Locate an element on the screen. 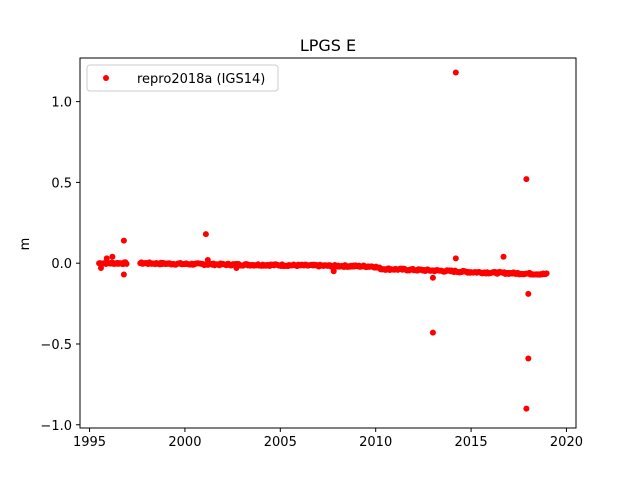 Image resolution: width=640 pixels, height=480 pixels. x-tick-label: 2015 is located at coordinates (471, 442).